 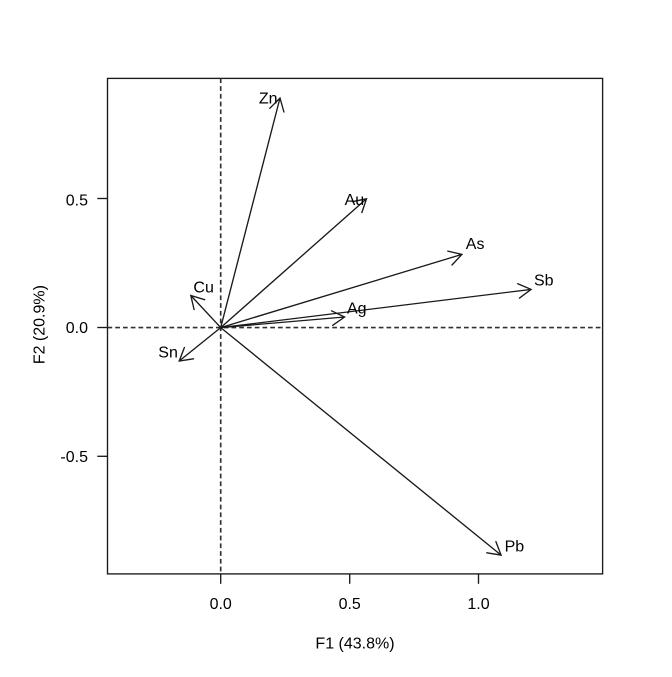 I want to click on svg-text: Pb, so click(x=515, y=547).